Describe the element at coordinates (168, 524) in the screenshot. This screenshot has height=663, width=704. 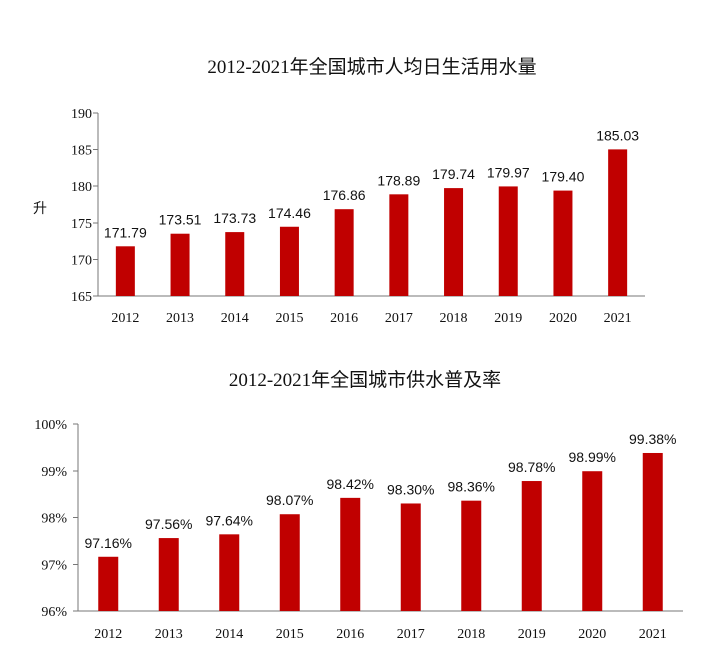
I see `data-label-2013: 97.56%` at that location.